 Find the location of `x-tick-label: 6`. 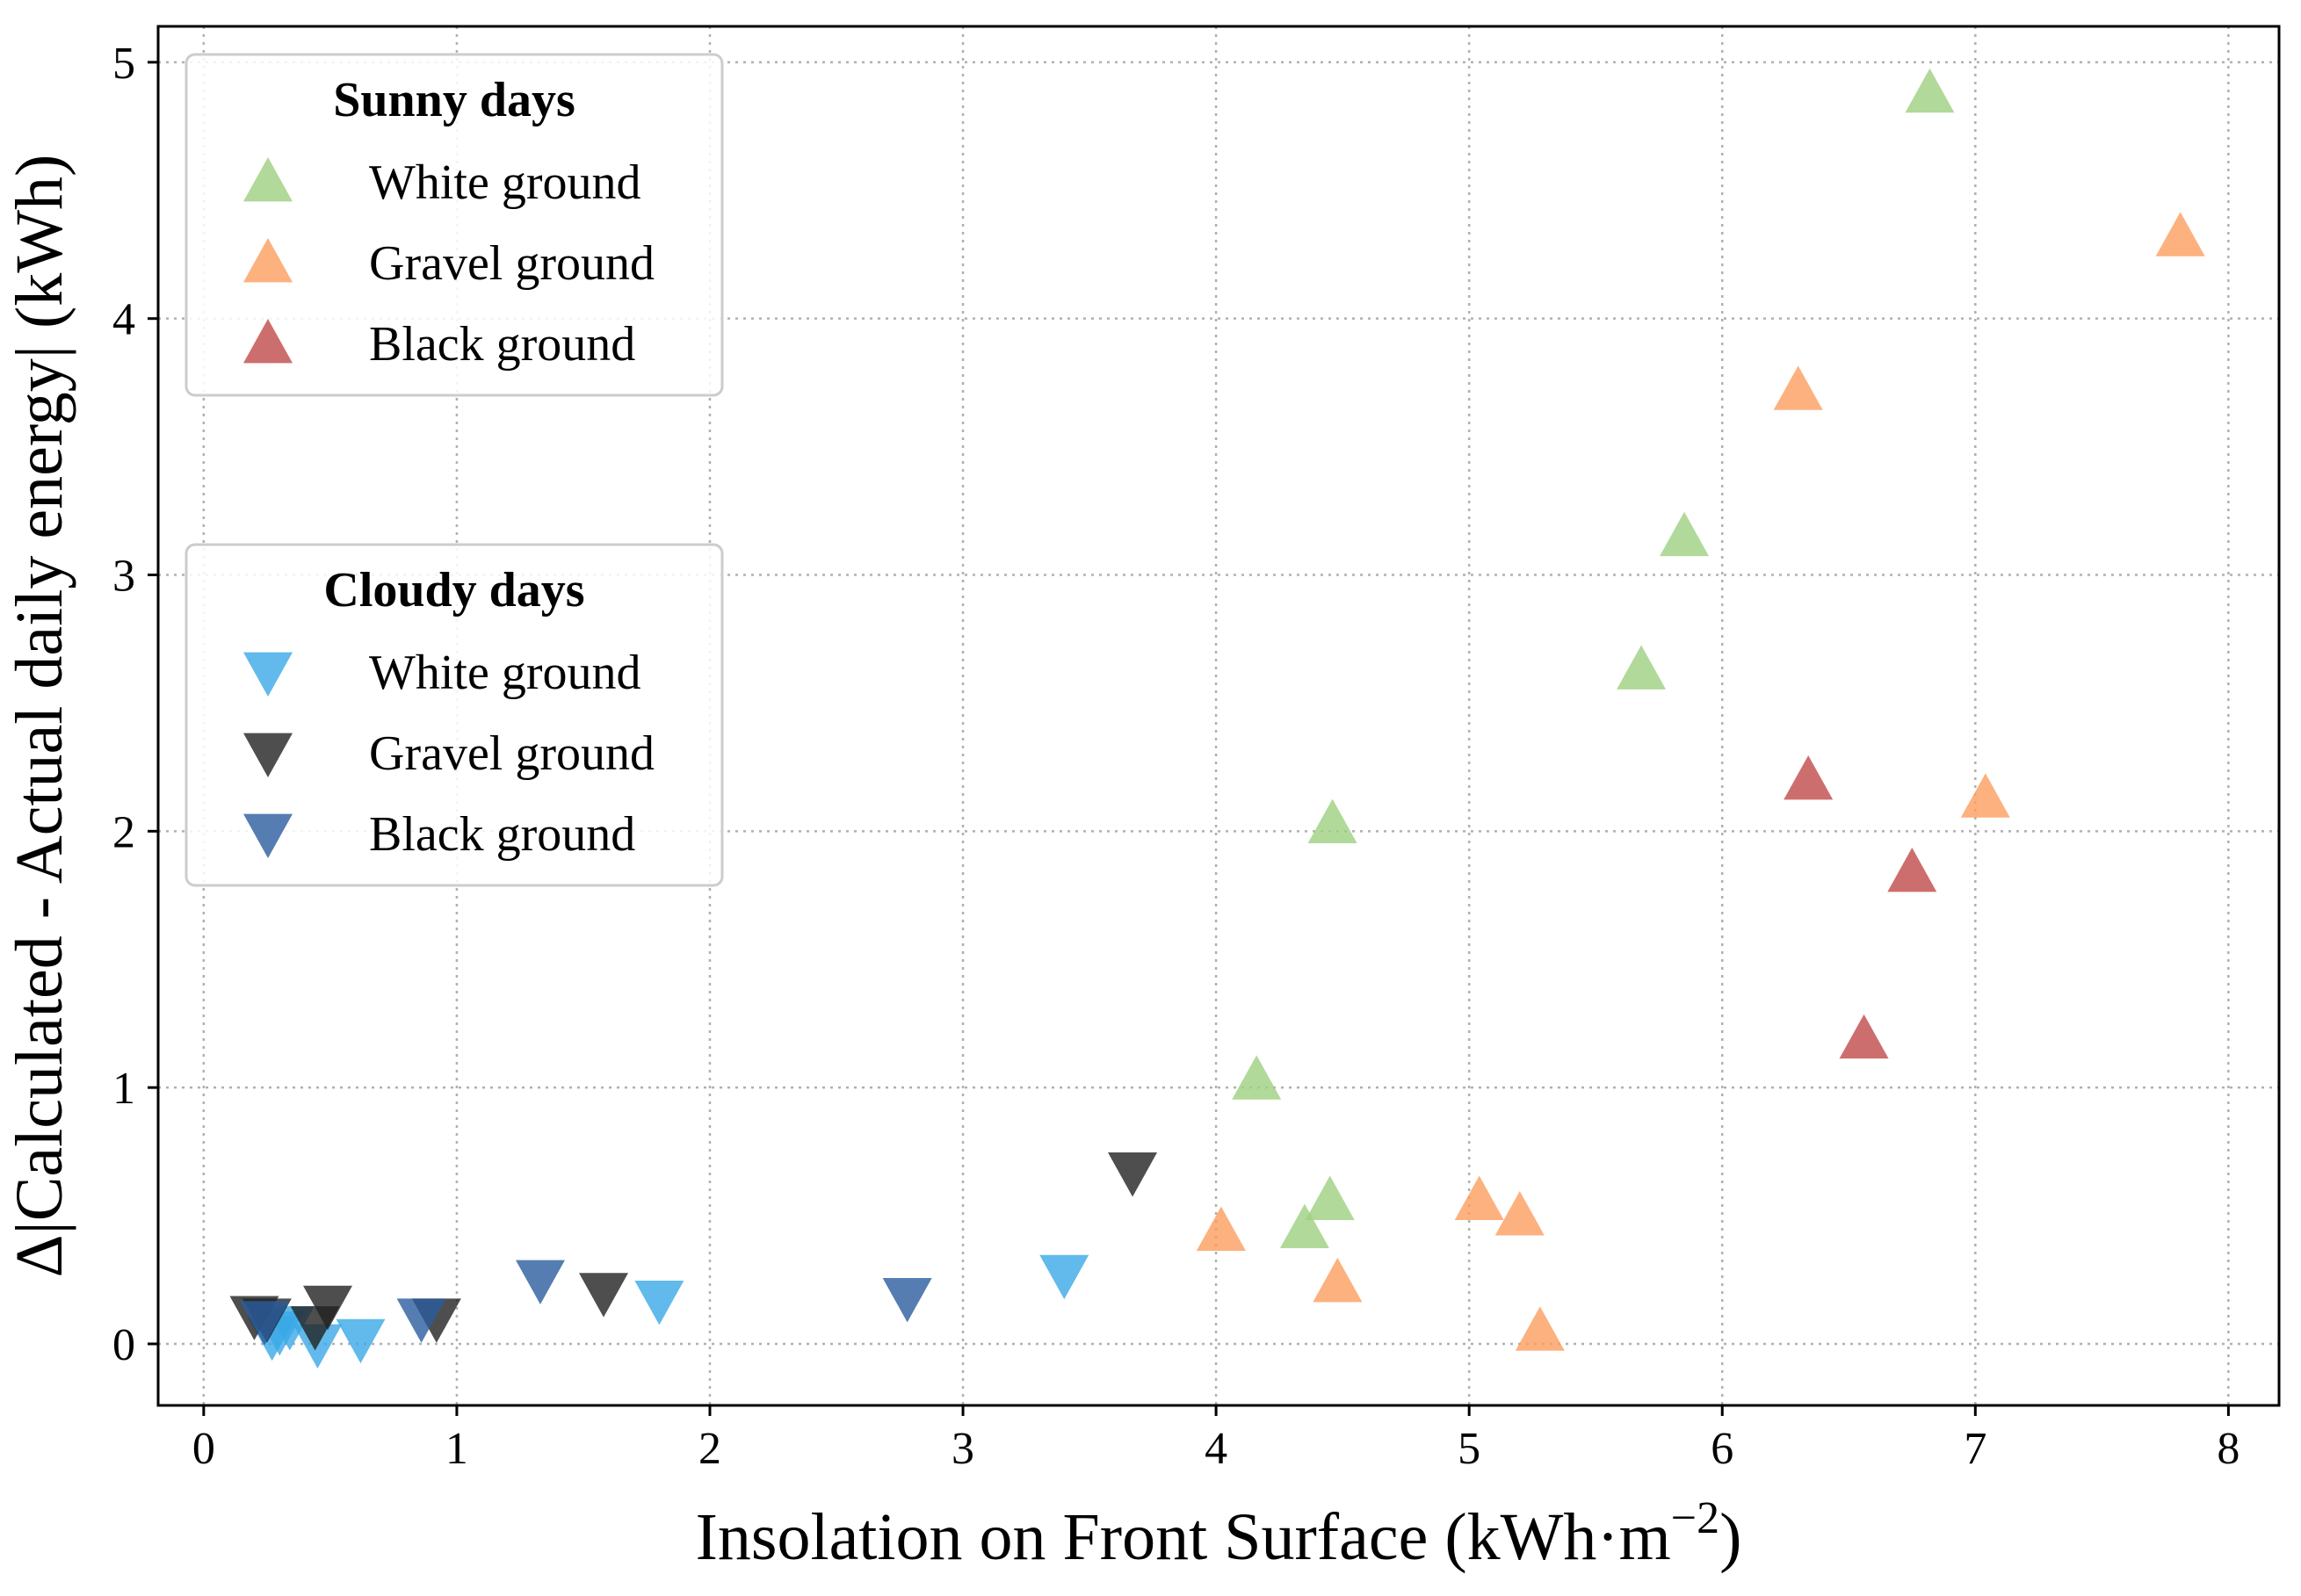

x-tick-label: 6 is located at coordinates (1722, 1449).